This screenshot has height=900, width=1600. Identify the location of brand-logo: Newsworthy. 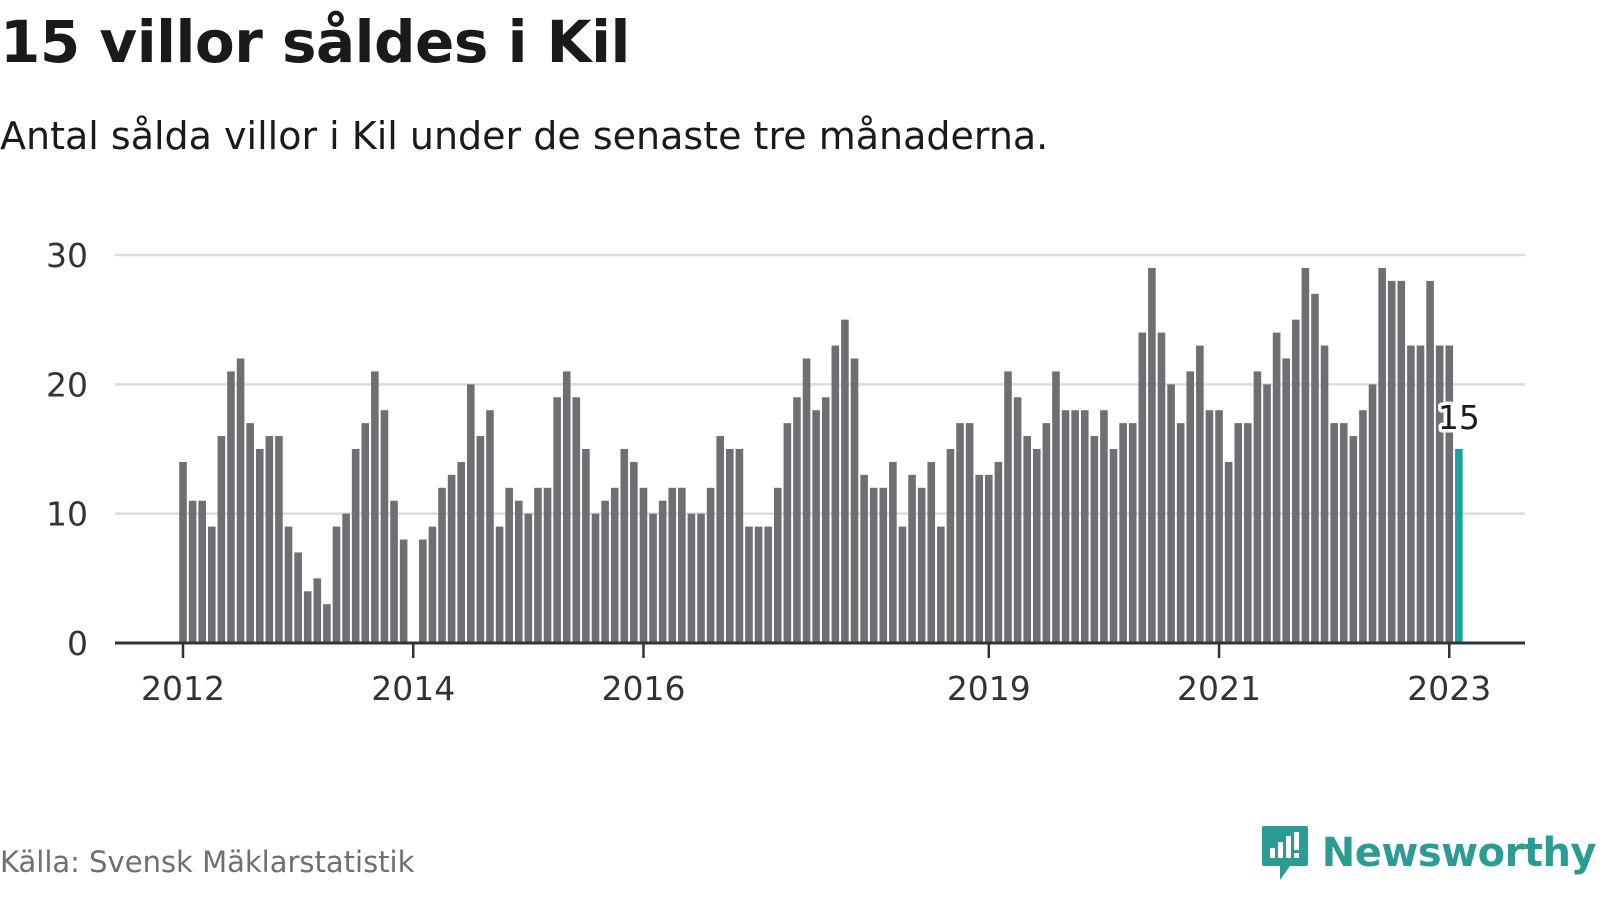
(1428, 853).